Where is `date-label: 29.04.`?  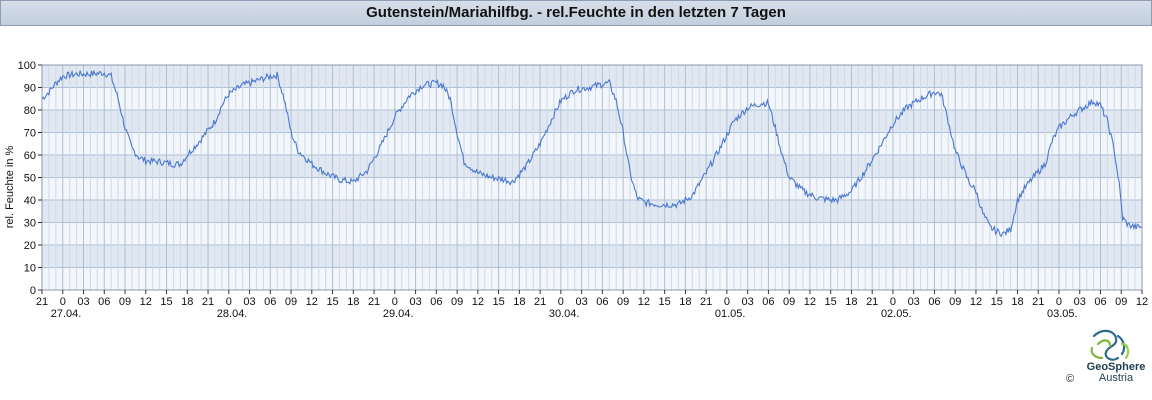 date-label: 29.04. is located at coordinates (398, 314).